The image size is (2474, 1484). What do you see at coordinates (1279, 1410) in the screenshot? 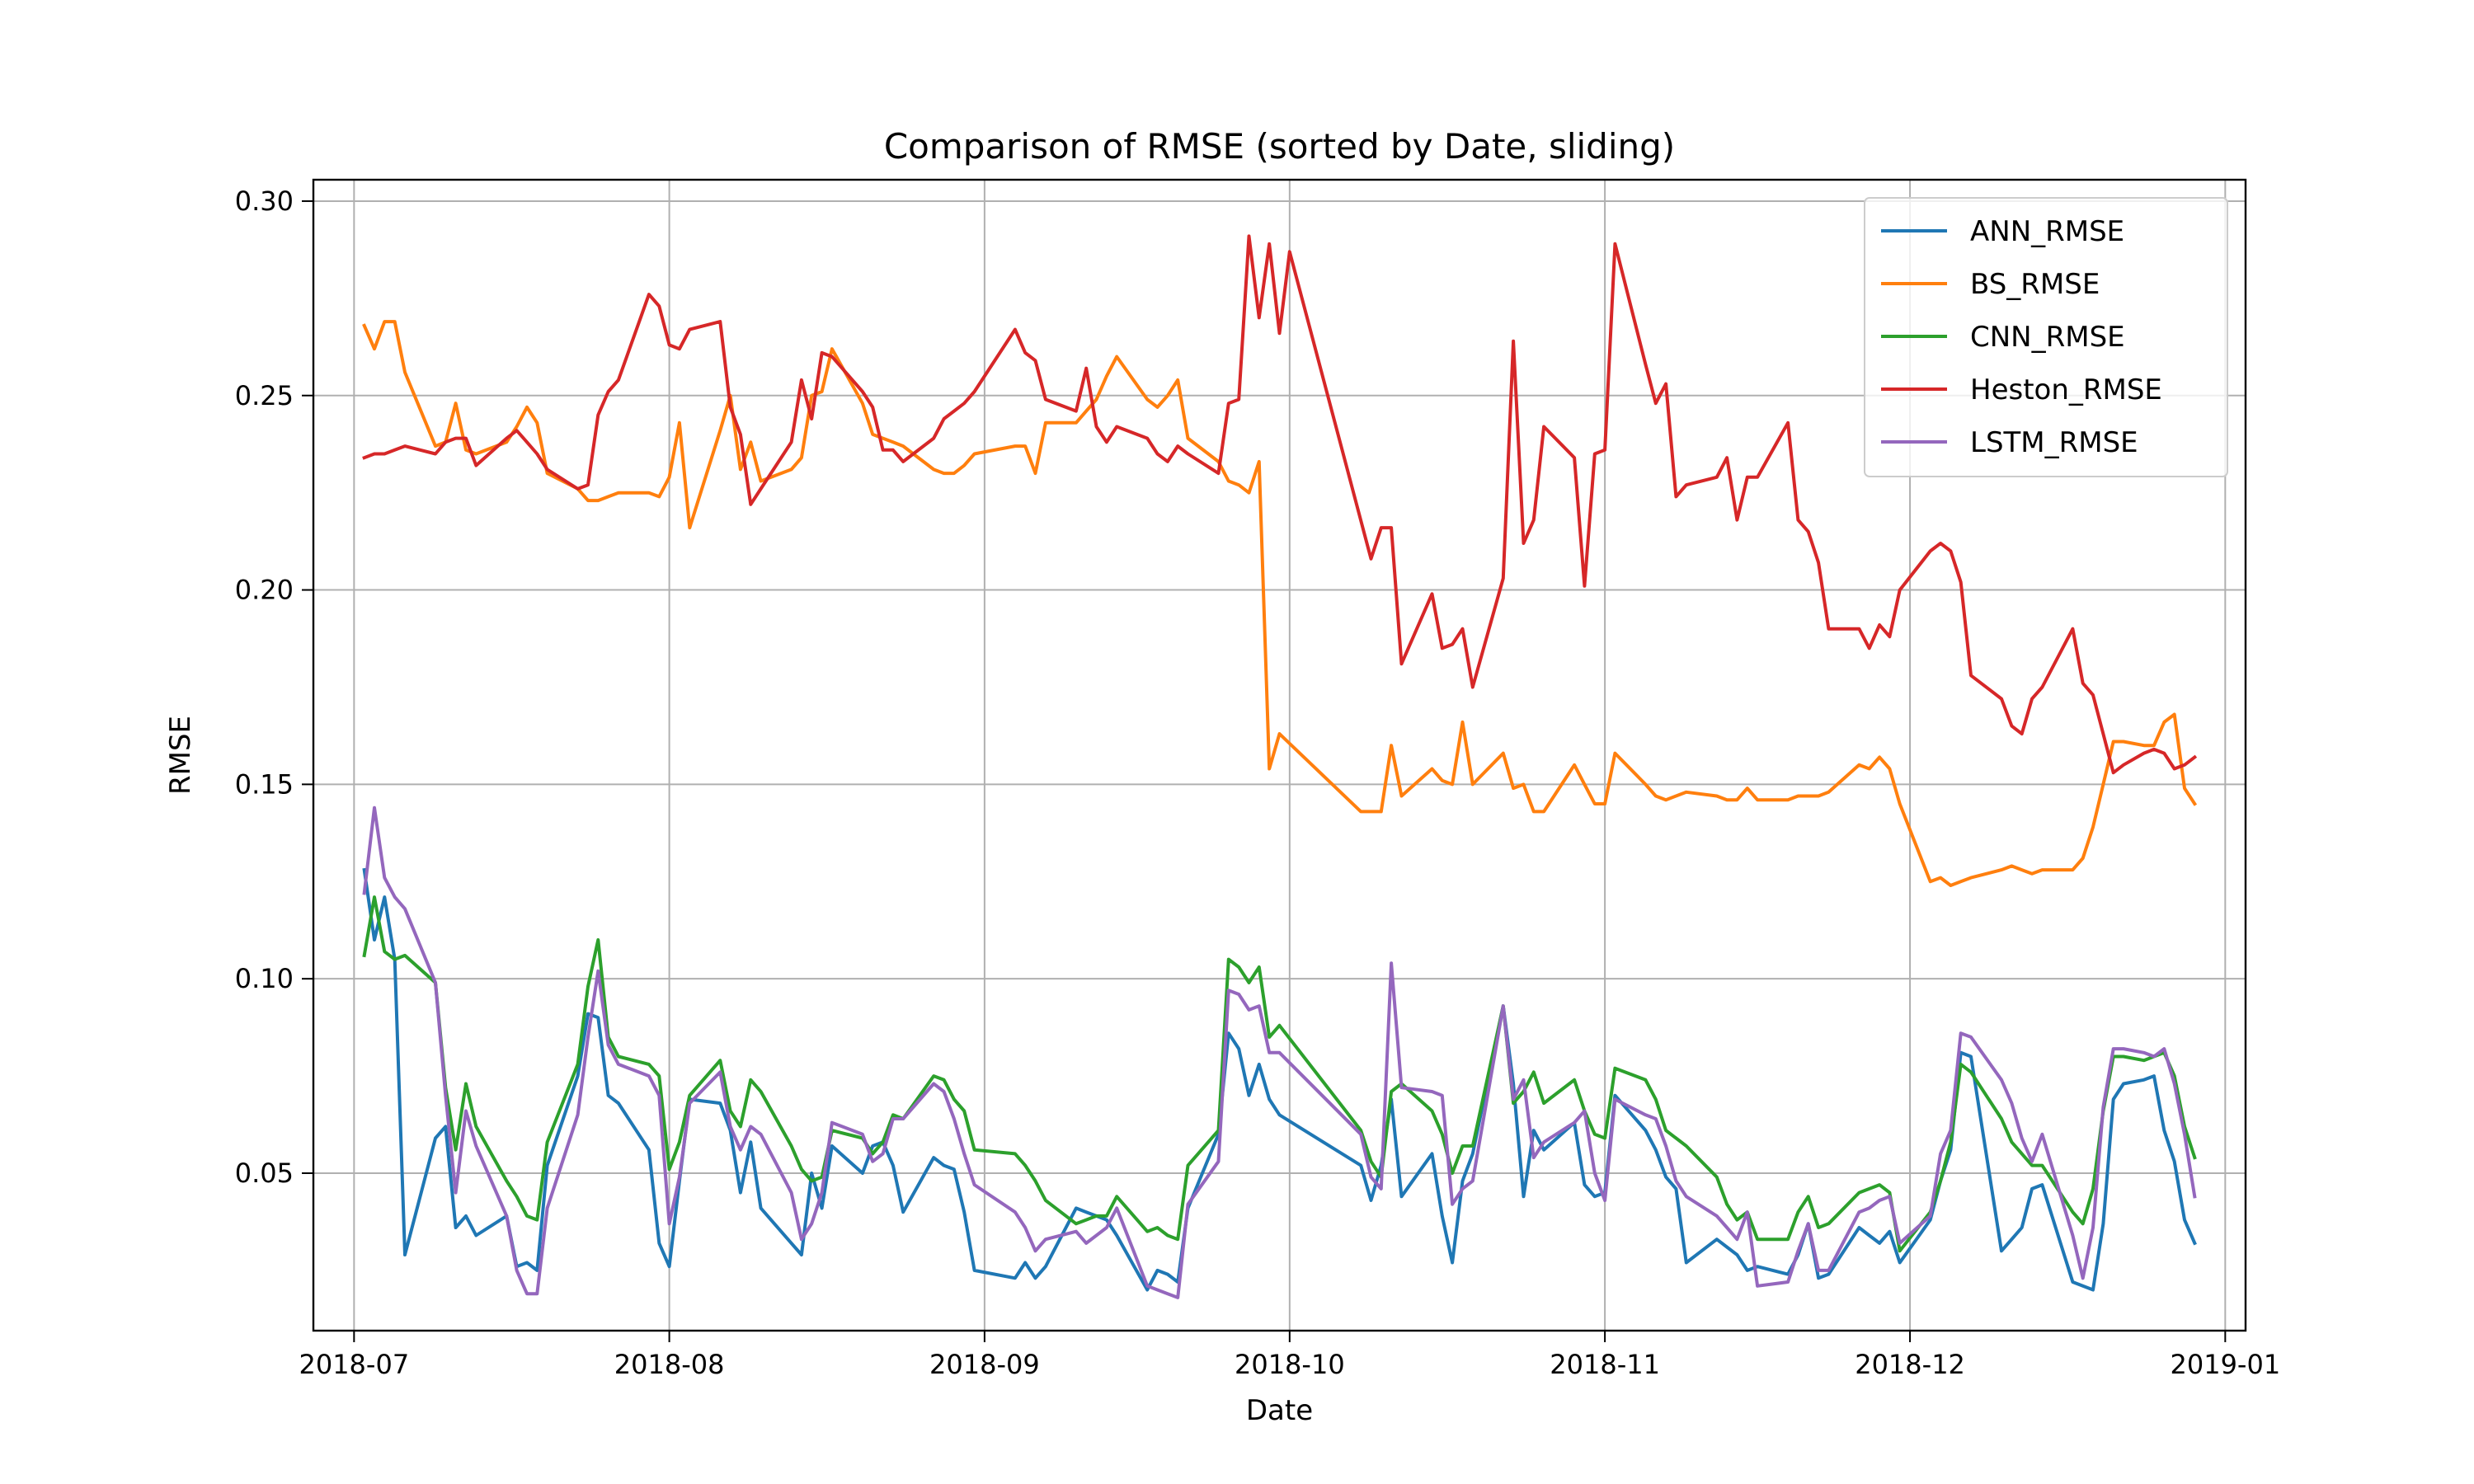
I see `x-axis-label: Date` at bounding box center [1279, 1410].